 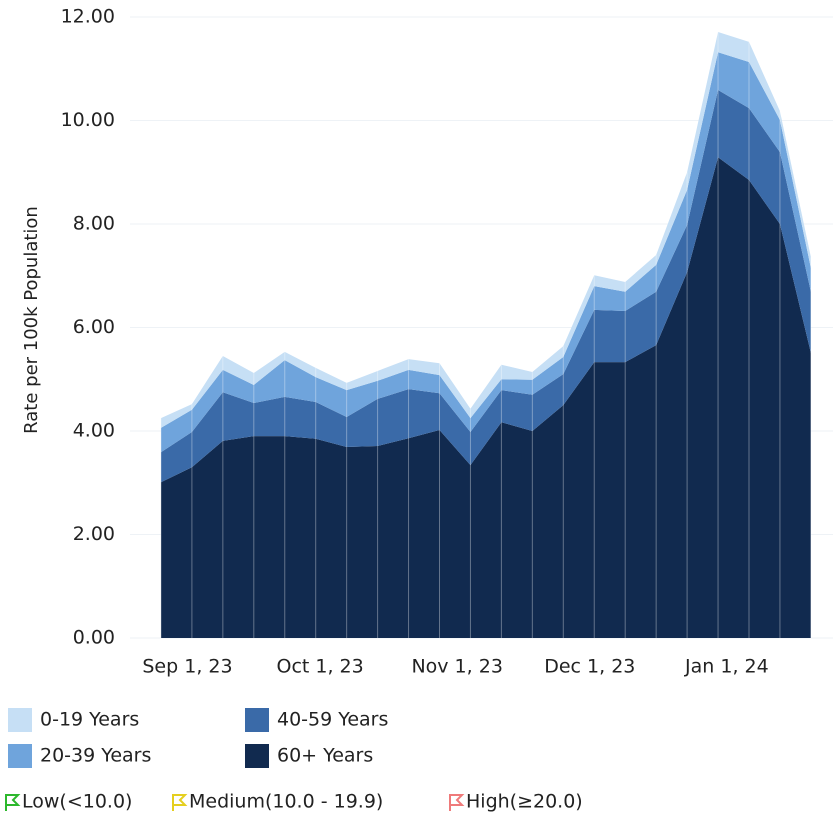 What do you see at coordinates (332, 720) in the screenshot?
I see `legend-label: 40-59 Years` at bounding box center [332, 720].